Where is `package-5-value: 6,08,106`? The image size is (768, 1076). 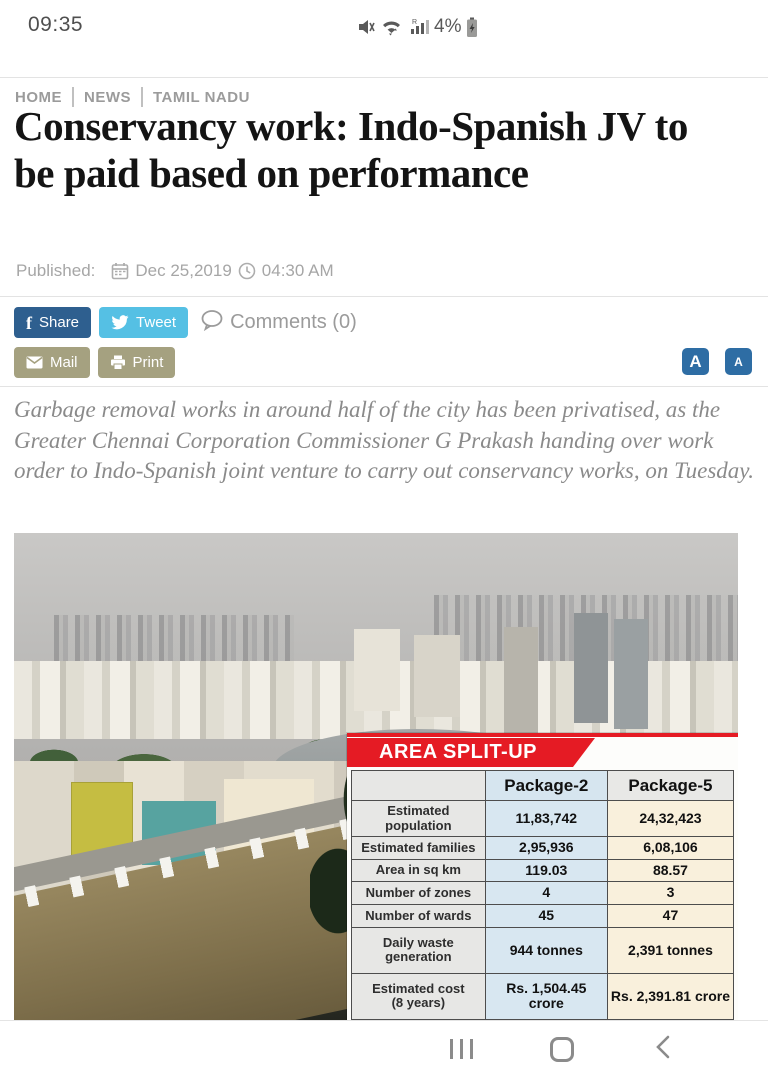 package-5-value: 6,08,106 is located at coordinates (670, 848).